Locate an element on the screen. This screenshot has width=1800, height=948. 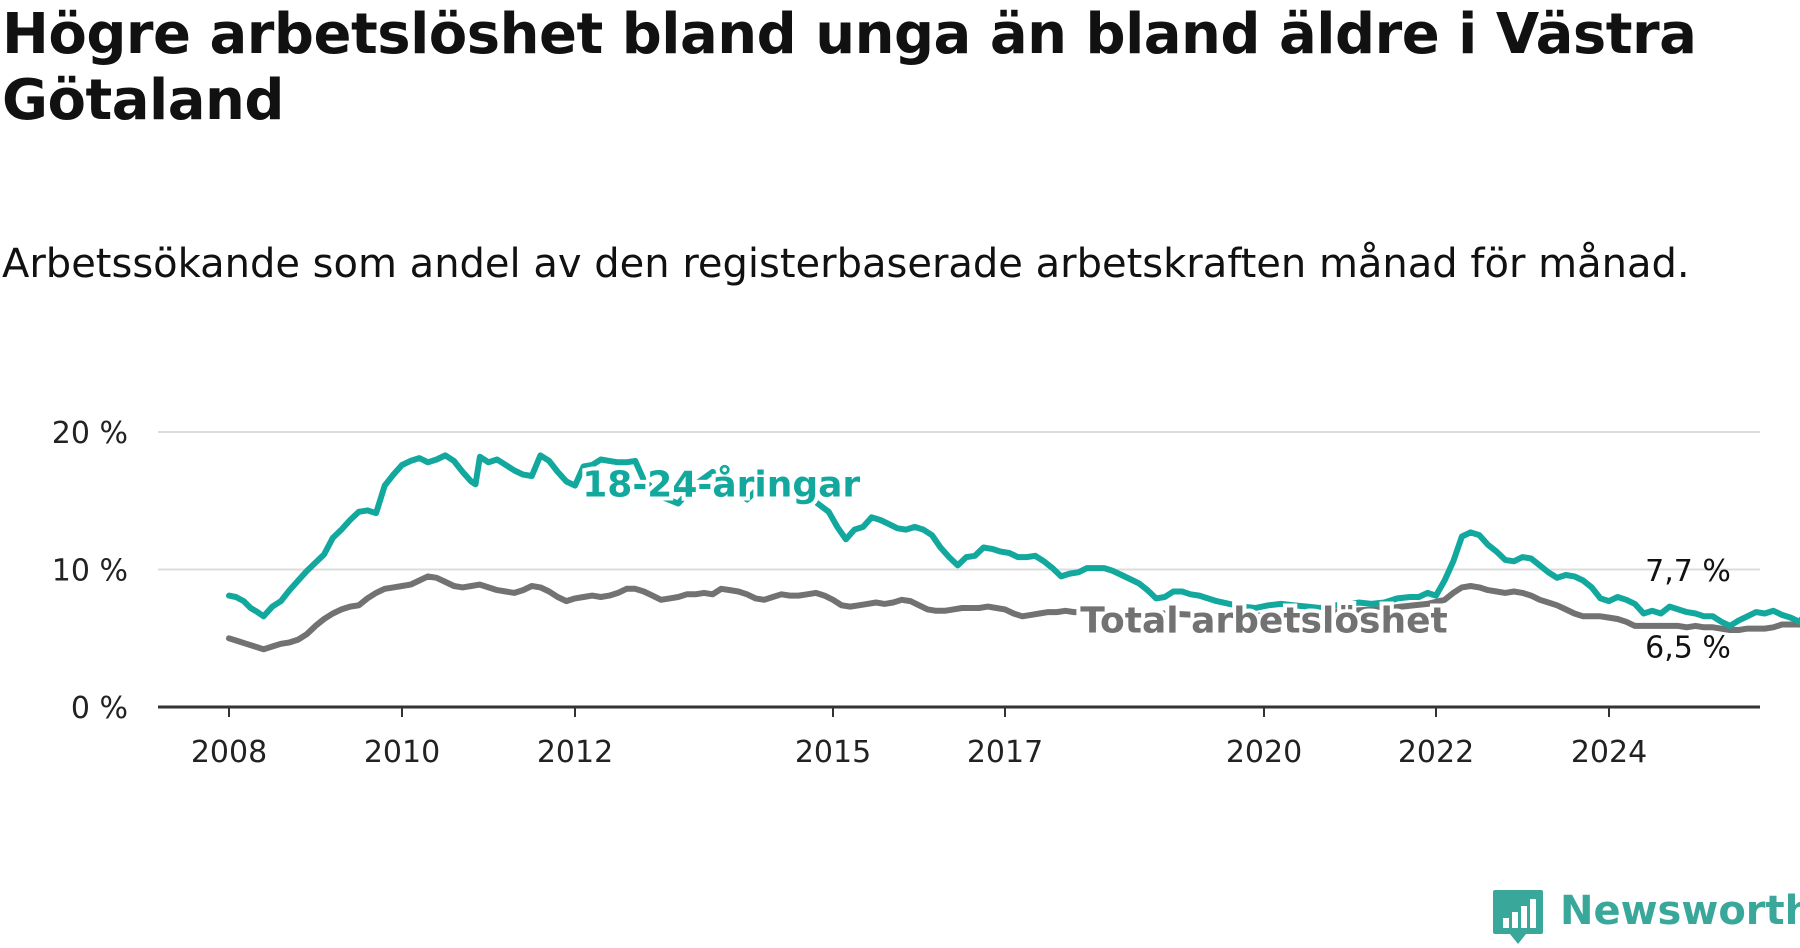
y-tick-label-0: 0 % is located at coordinates (99, 708).